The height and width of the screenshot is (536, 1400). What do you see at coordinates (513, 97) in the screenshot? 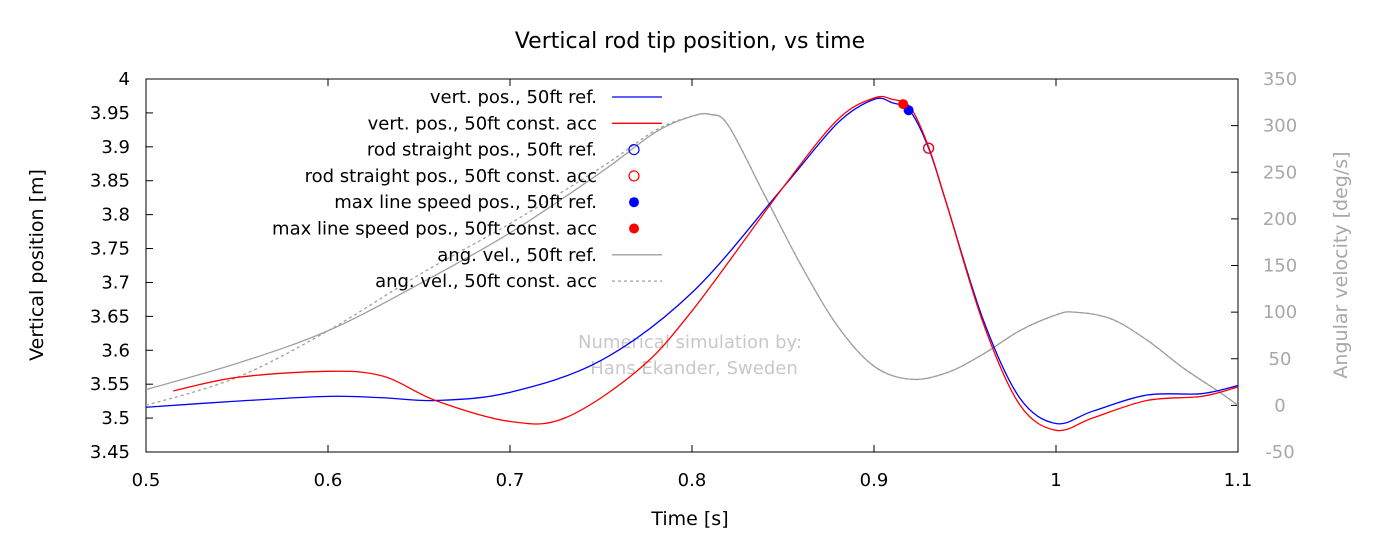
I see `legend-label: vert. pos., 50ft ref.` at bounding box center [513, 97].